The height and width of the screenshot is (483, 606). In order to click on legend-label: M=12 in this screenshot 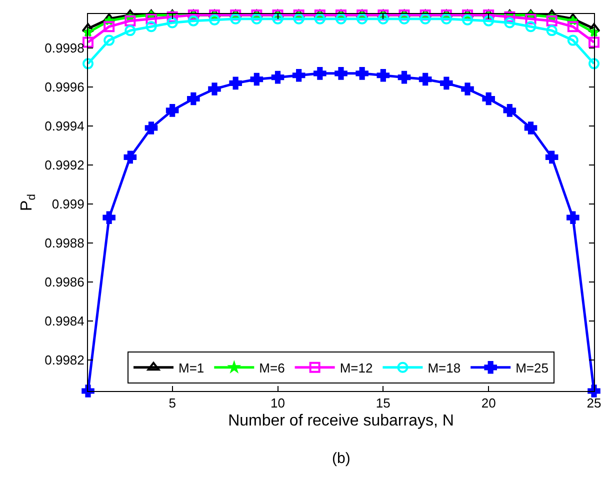, I will do `click(356, 368)`.